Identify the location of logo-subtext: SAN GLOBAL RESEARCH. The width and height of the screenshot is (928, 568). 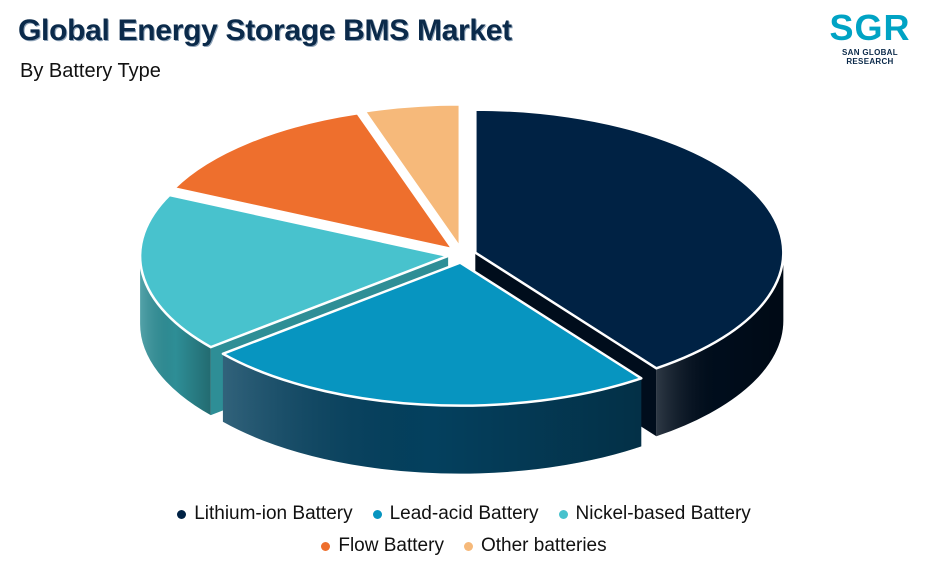
(870, 57).